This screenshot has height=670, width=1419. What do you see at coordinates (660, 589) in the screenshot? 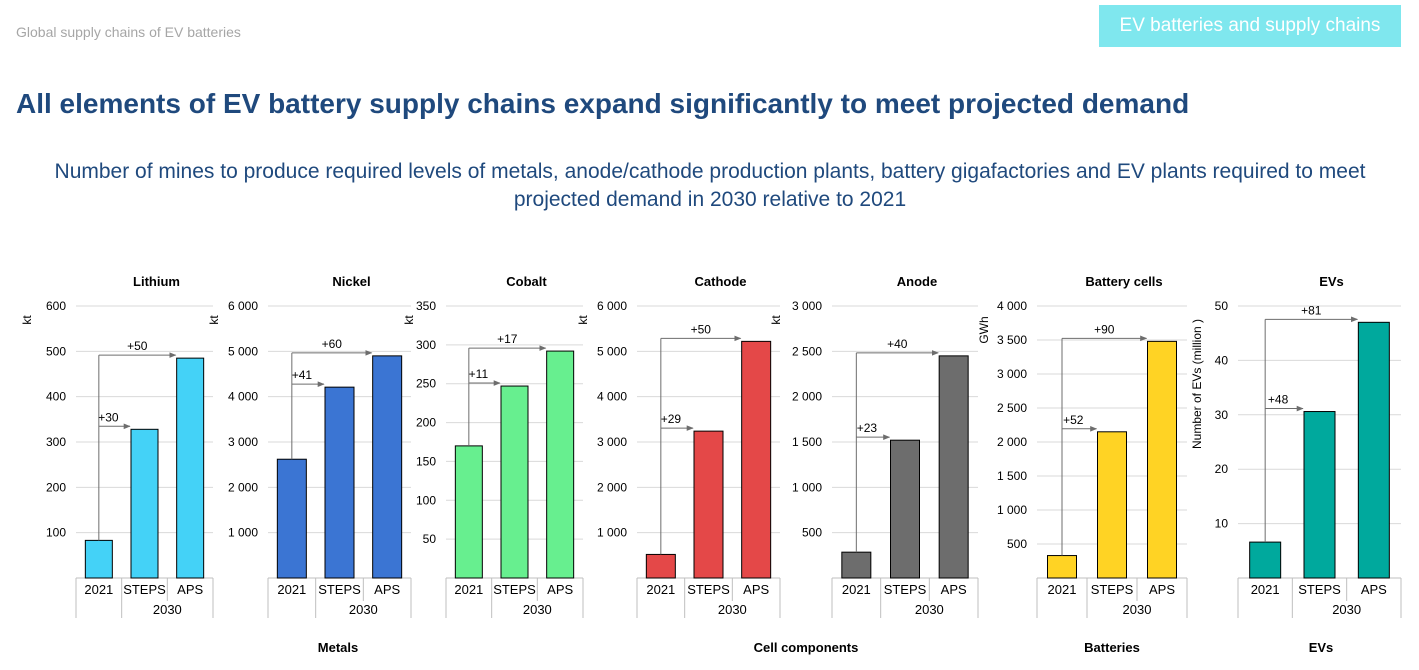
I see `chart3-category-label: 2021` at bounding box center [660, 589].